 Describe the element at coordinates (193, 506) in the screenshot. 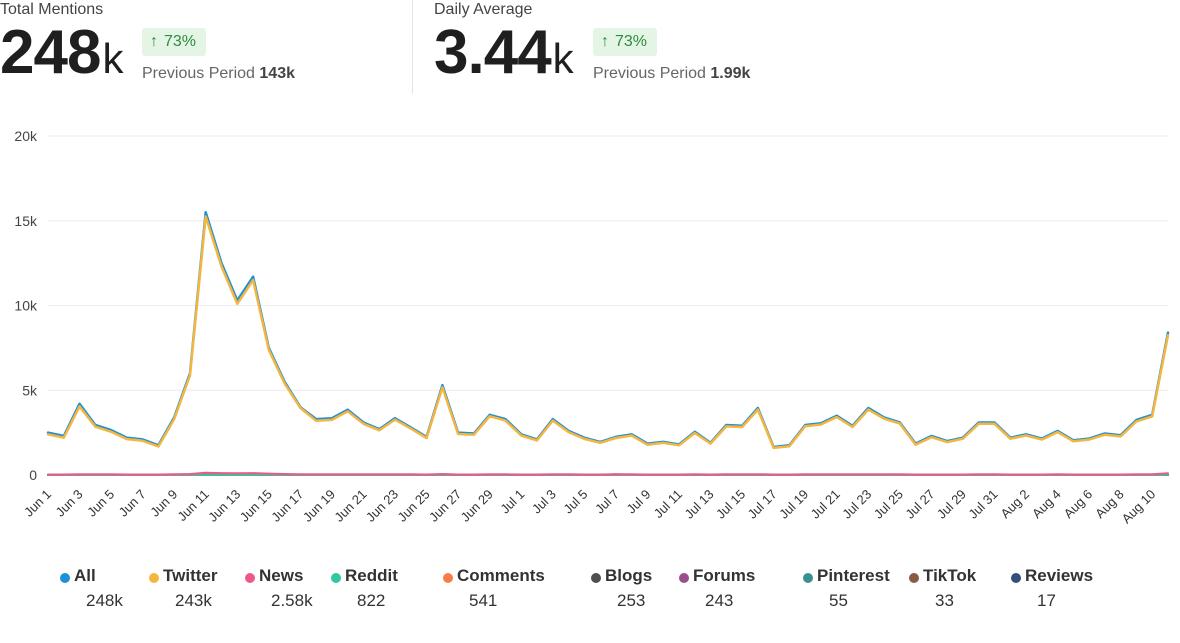

I see `x-tick-label: Jun 11` at that location.